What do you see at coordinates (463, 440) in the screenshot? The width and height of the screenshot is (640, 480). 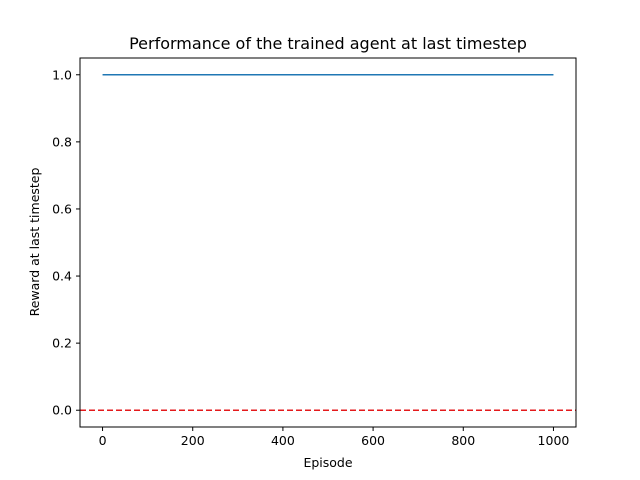 I see `x-tick-label: 800` at bounding box center [463, 440].